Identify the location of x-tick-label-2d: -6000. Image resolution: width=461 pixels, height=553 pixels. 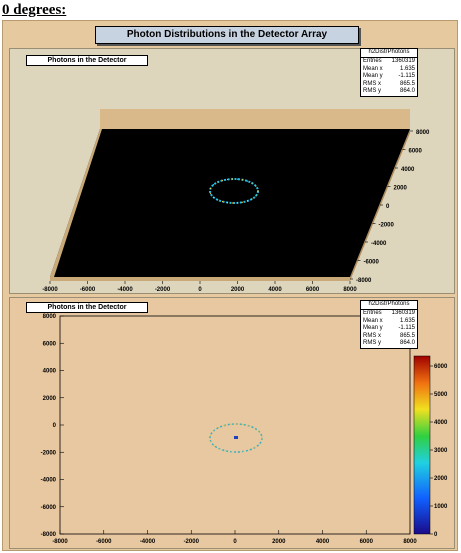
(104, 542).